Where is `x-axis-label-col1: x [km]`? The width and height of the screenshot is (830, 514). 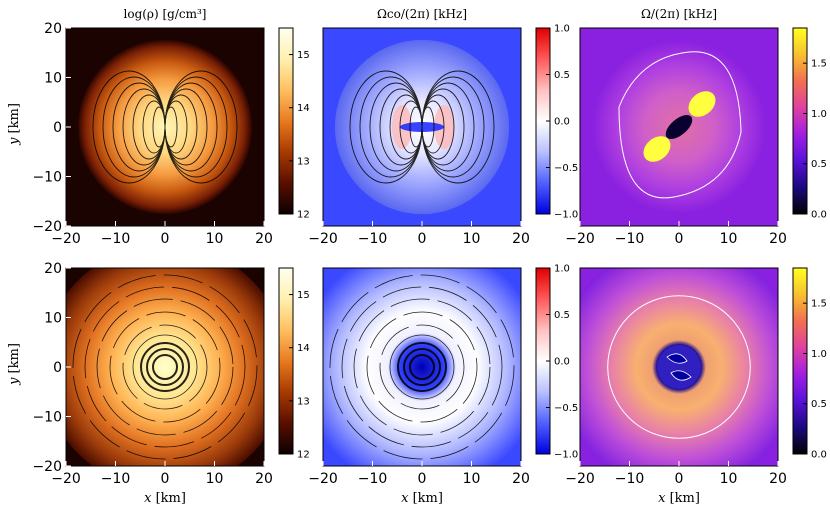 x-axis-label-col1: x [km] is located at coordinates (422, 498).